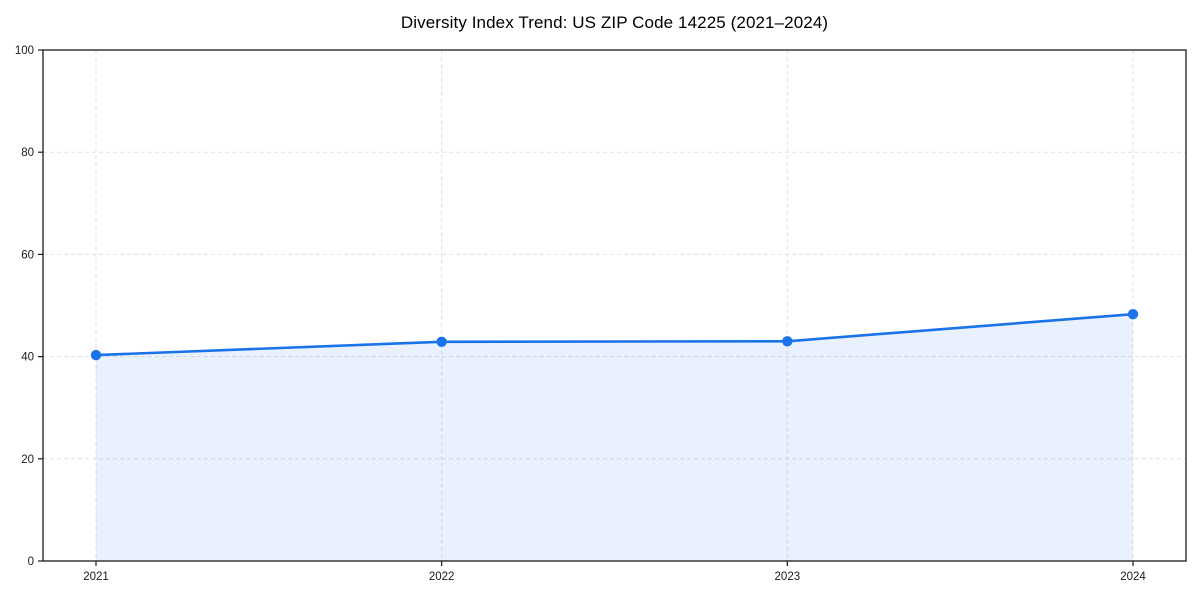 Image resolution: width=1200 pixels, height=600 pixels. Describe the element at coordinates (24, 51) in the screenshot. I see `y-tick-label: 100` at that location.